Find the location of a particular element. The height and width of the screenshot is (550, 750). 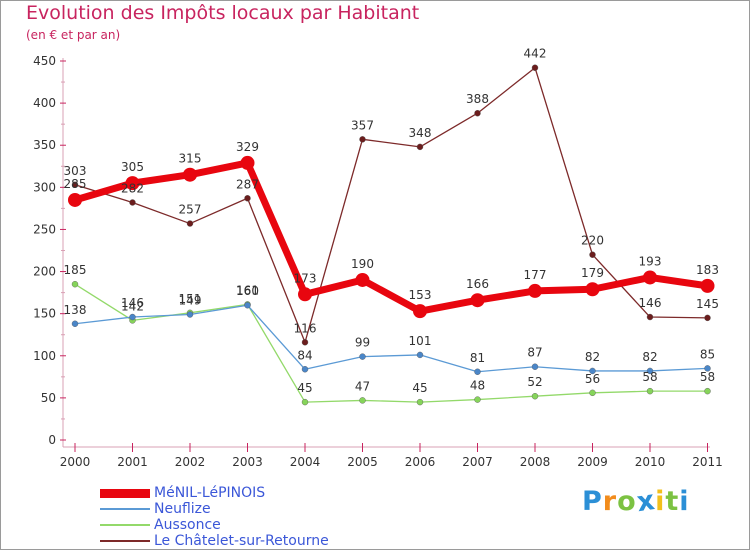

data-label: 282 is located at coordinates (132, 188).